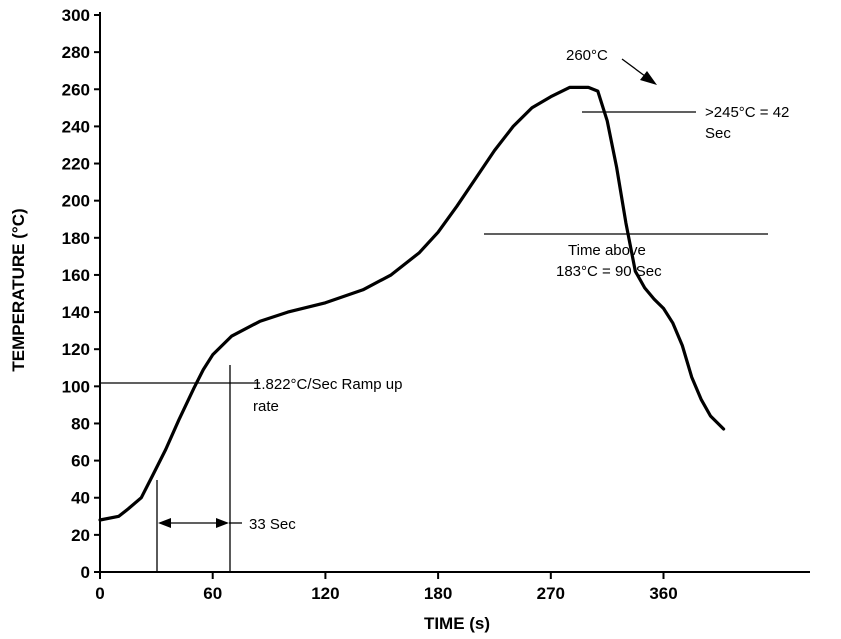 The image size is (841, 639). What do you see at coordinates (327, 384) in the screenshot?
I see `ramp-label-line1: 1.822°C/Sec Ramp up` at bounding box center [327, 384].